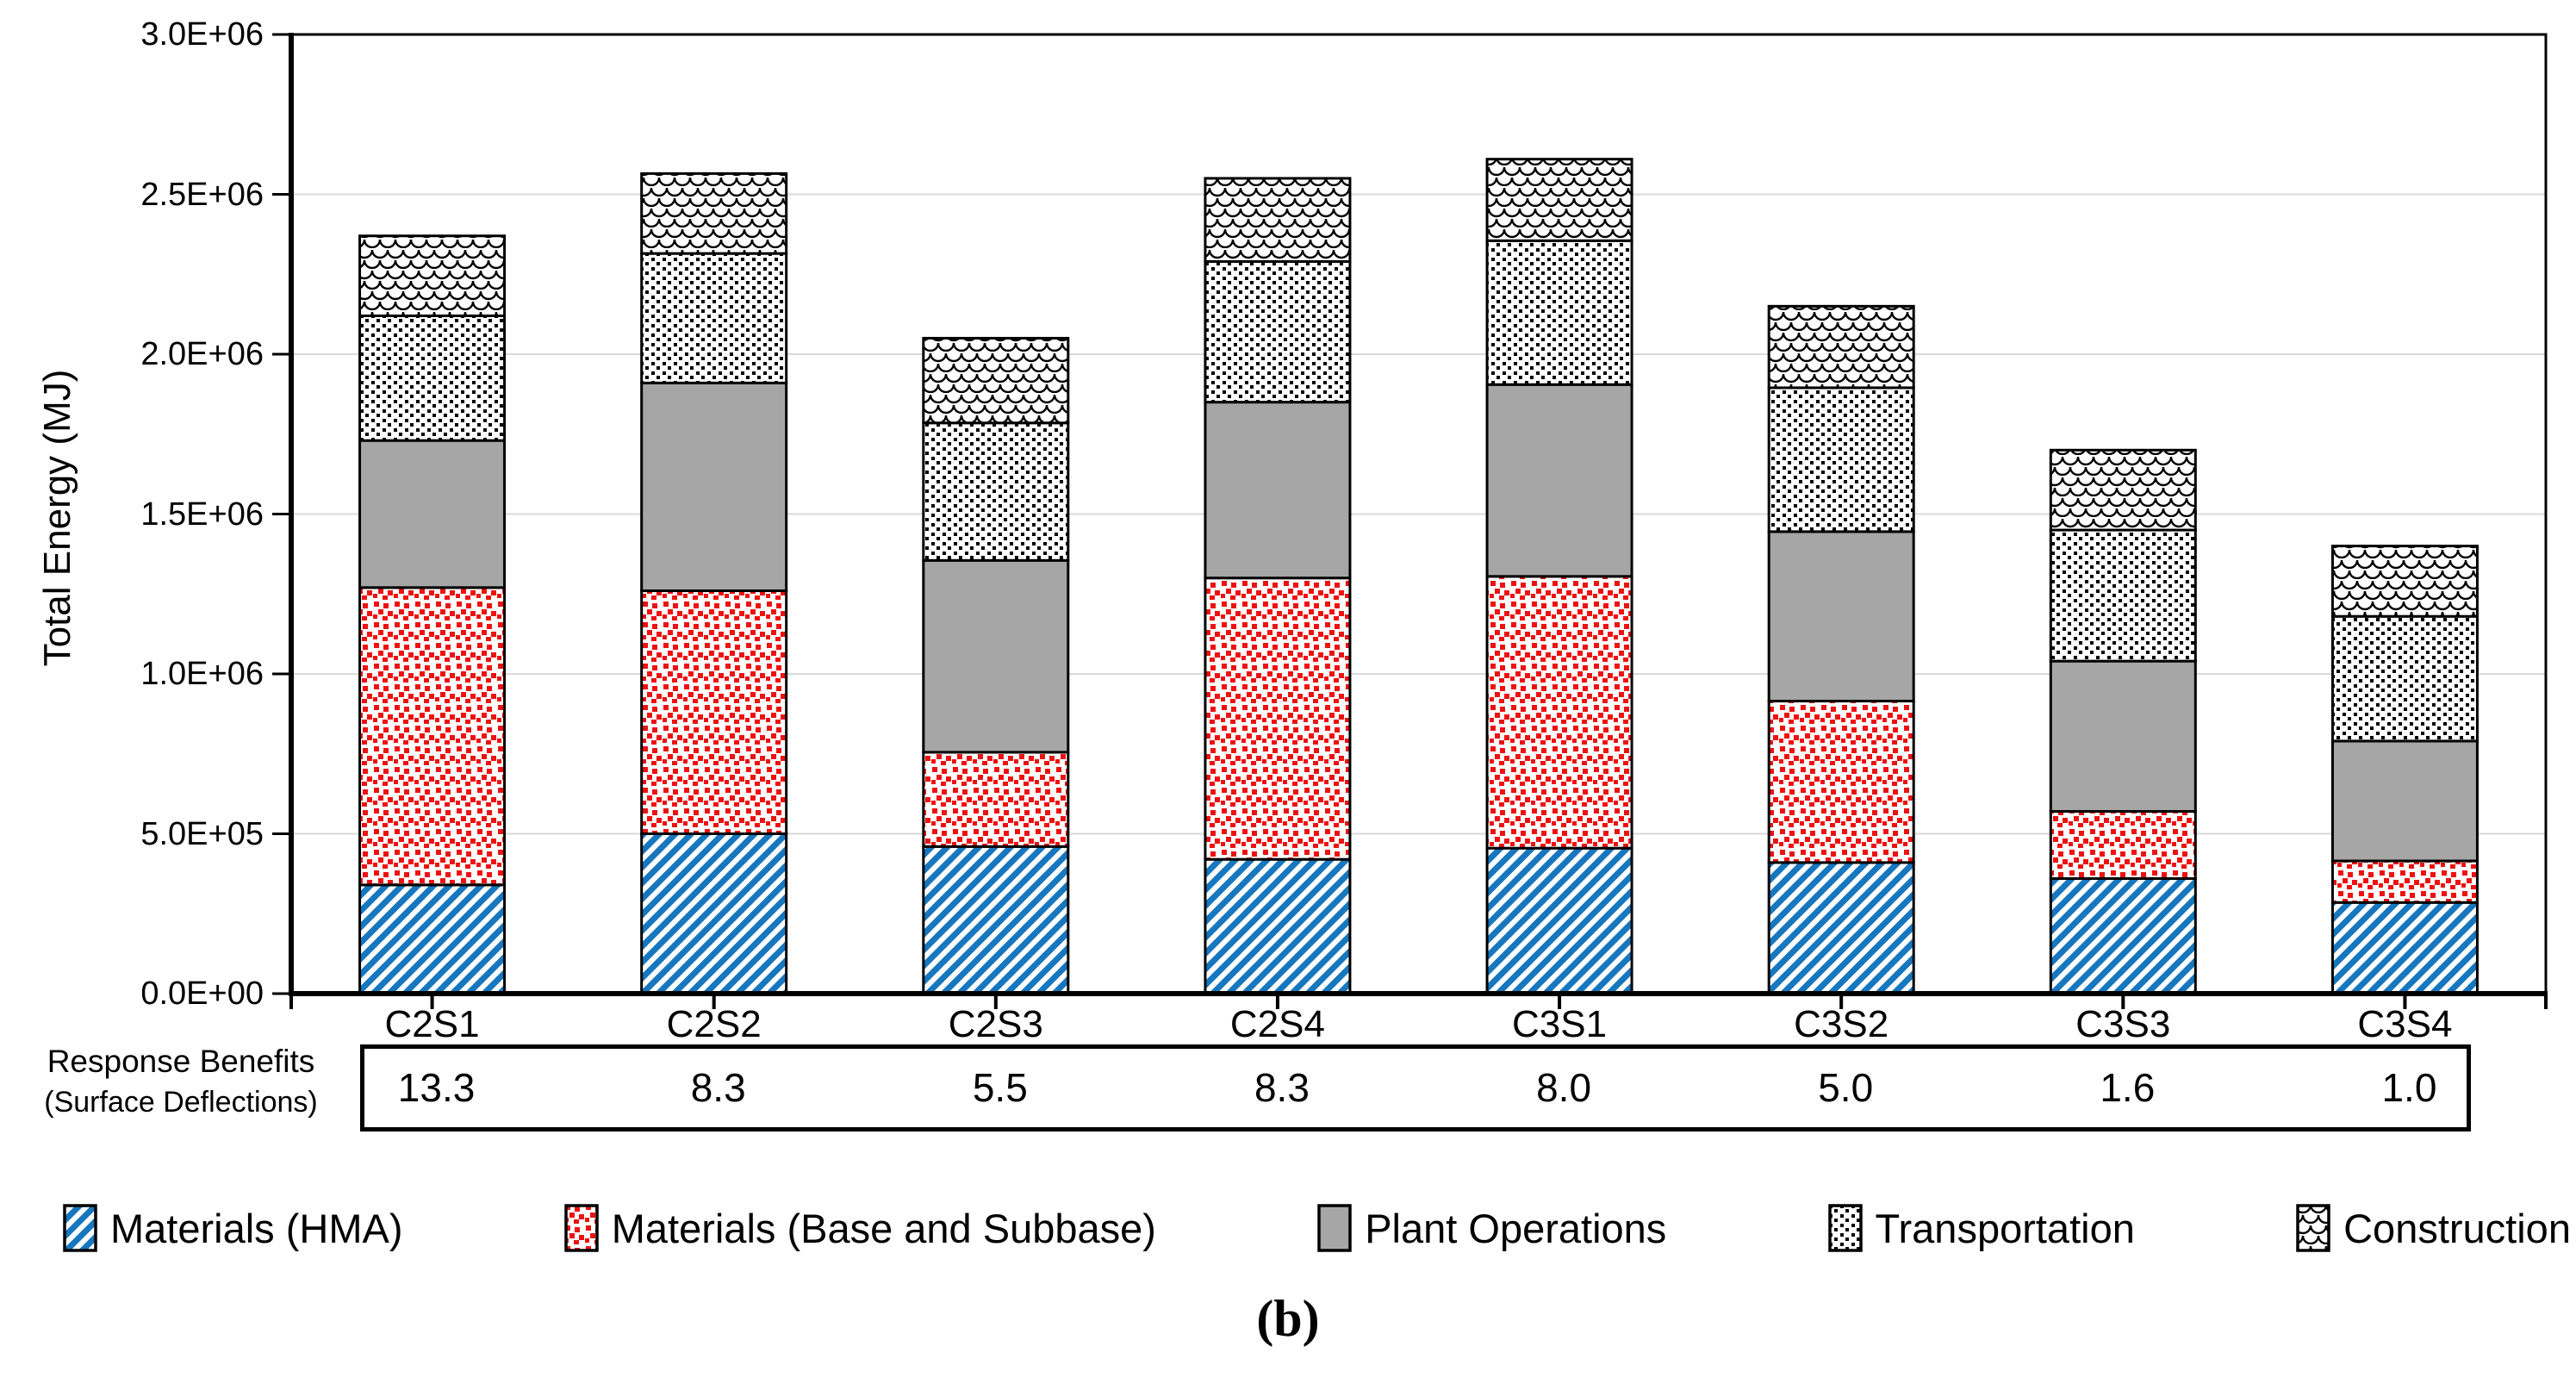  Describe the element at coordinates (2457, 1228) in the screenshot. I see `legend-label: Construction` at that location.